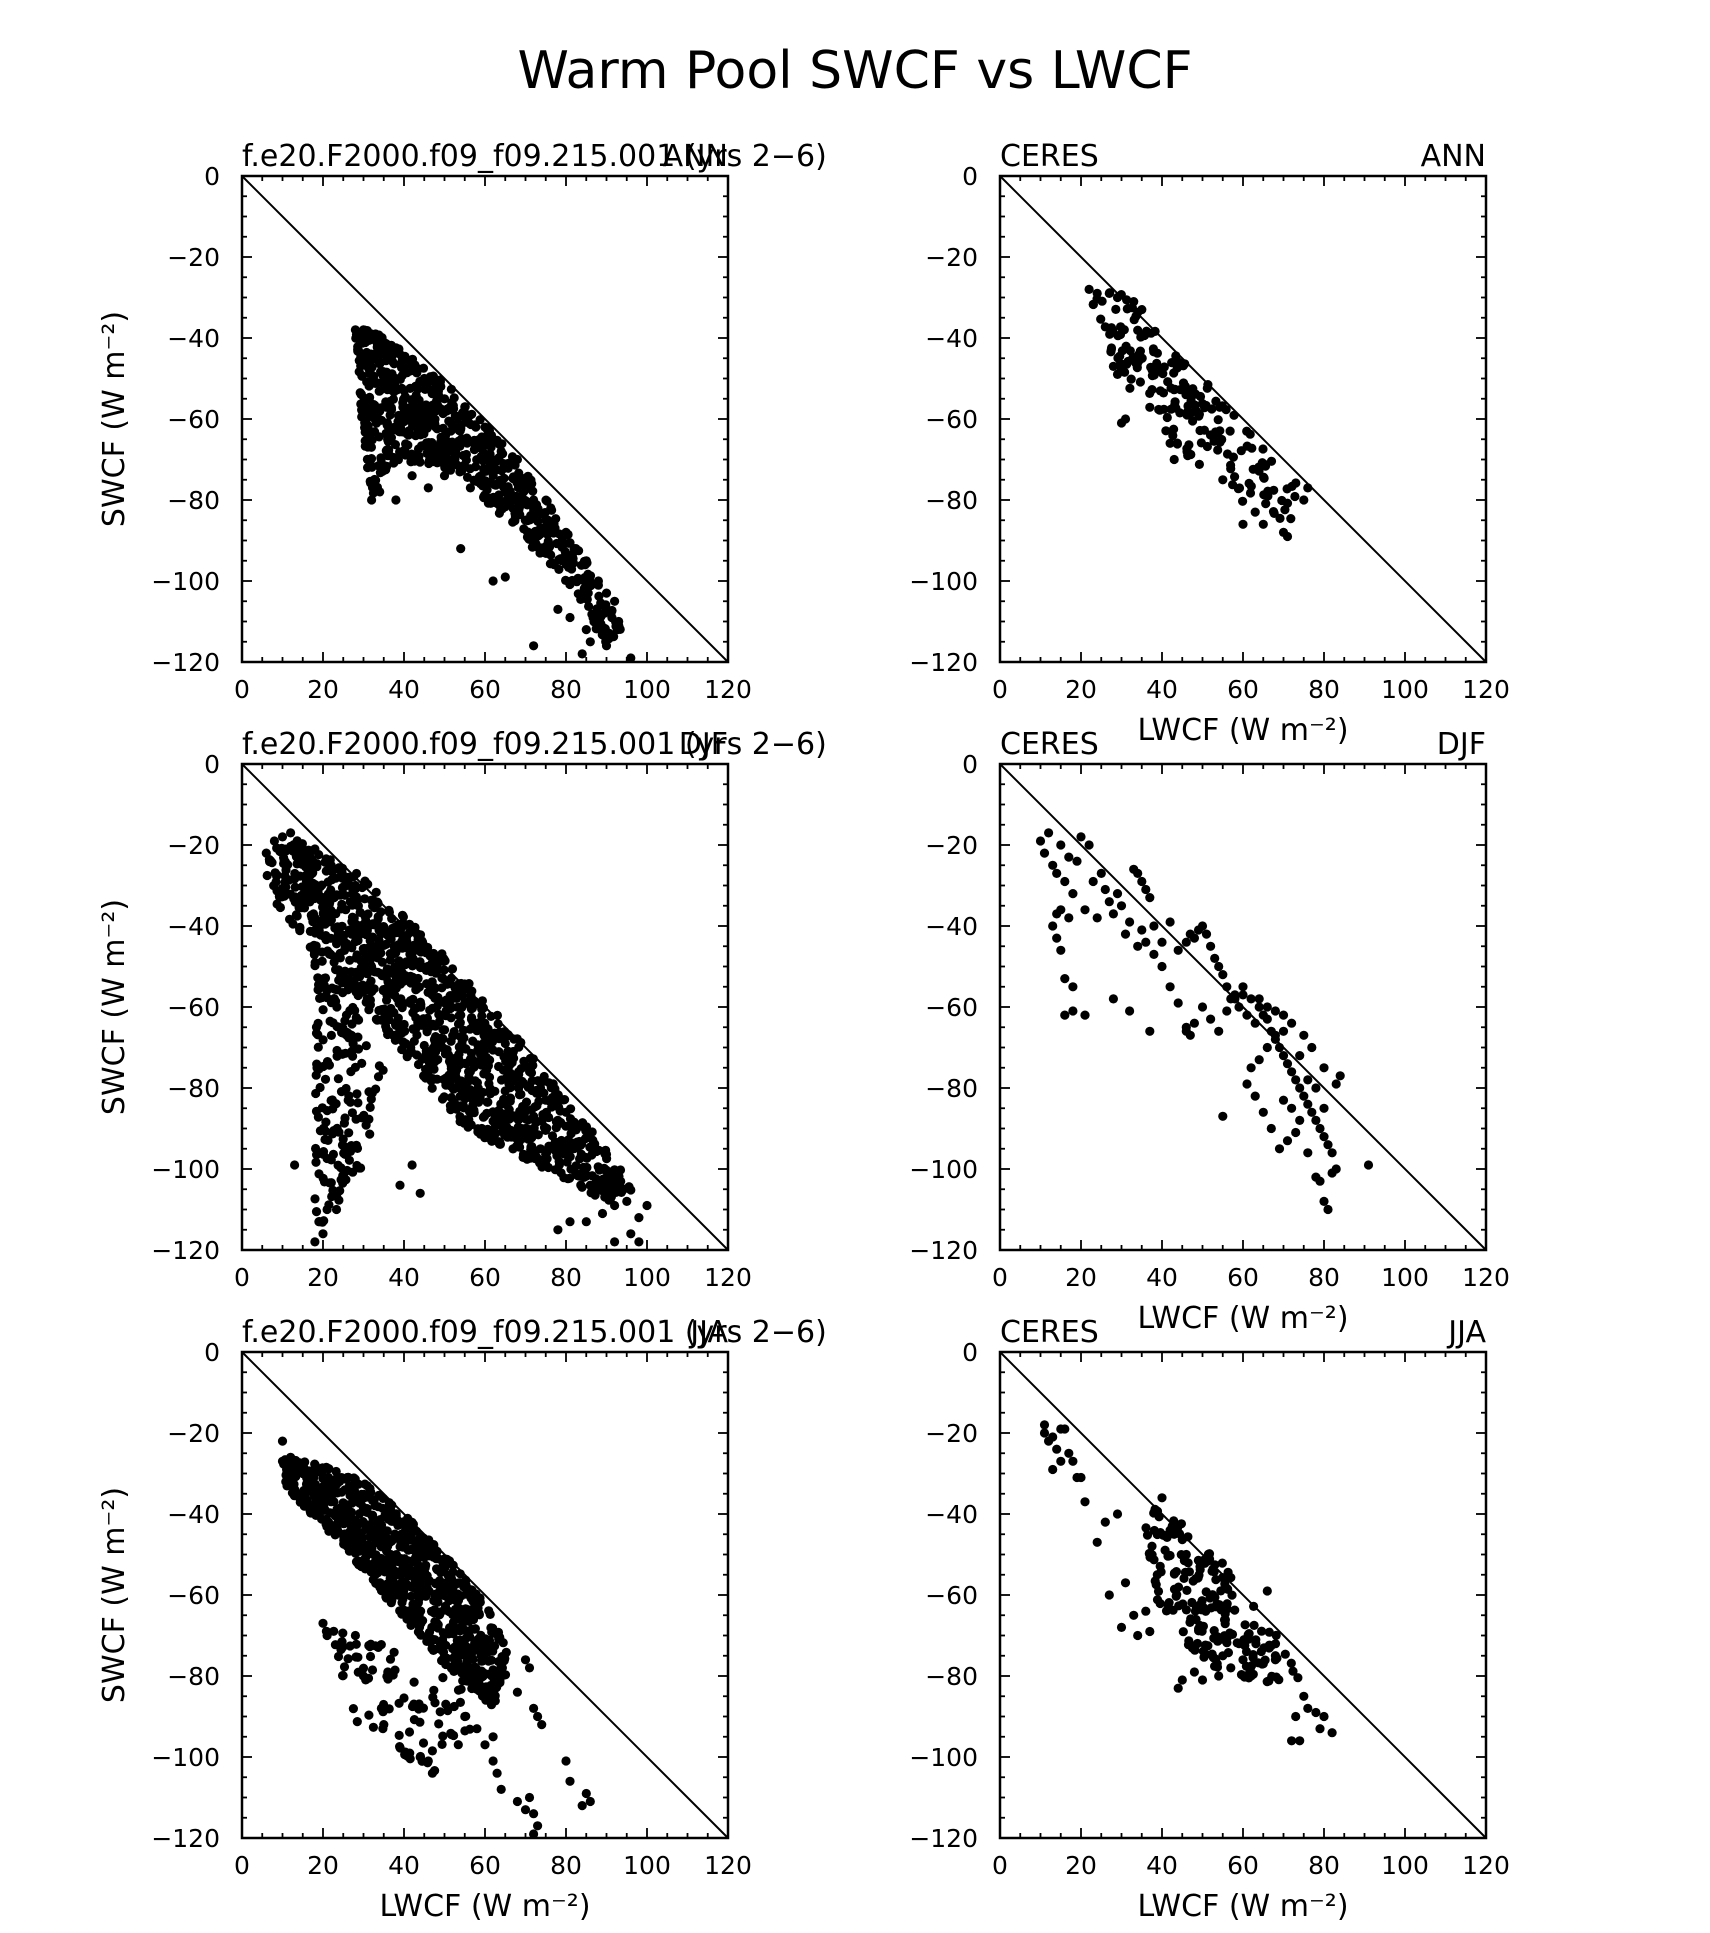 Image resolution: width=1710 pixels, height=1933 pixels. I want to click on panel-left-title: f.e20.F2000.f09_f09.215.001 (yrs 2−6), so click(534, 156).